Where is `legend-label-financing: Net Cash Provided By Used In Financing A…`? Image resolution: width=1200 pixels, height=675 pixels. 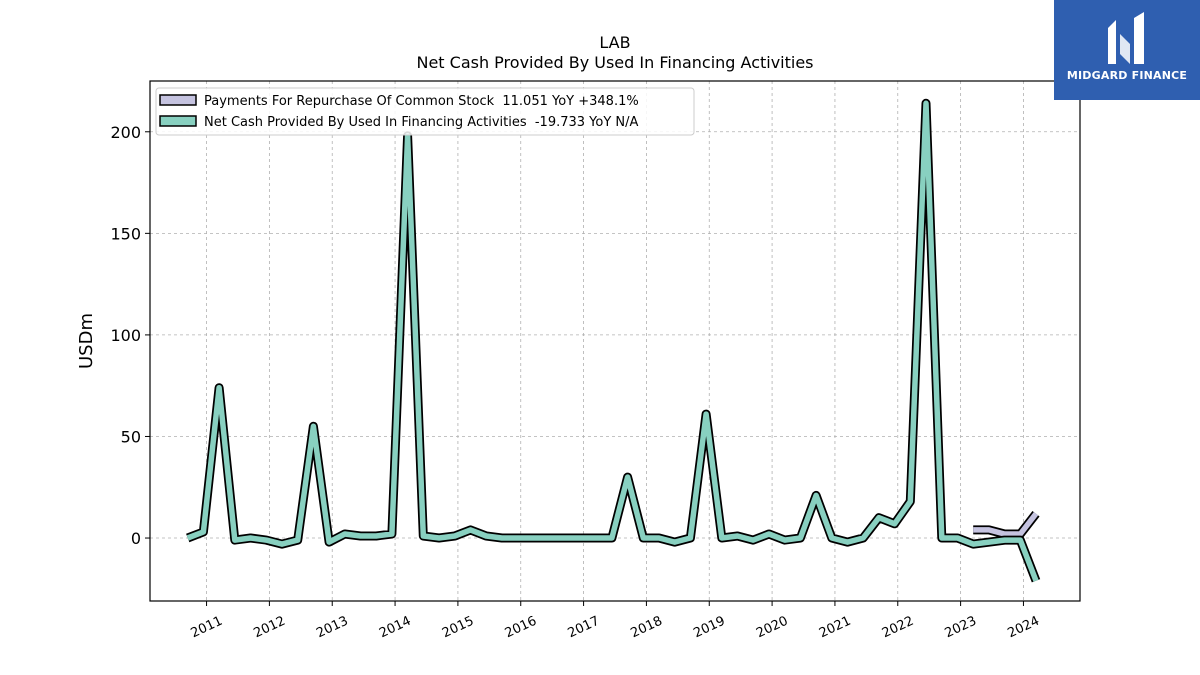
legend-label-financing: Net Cash Provided By Used In Financing A… is located at coordinates (421, 122).